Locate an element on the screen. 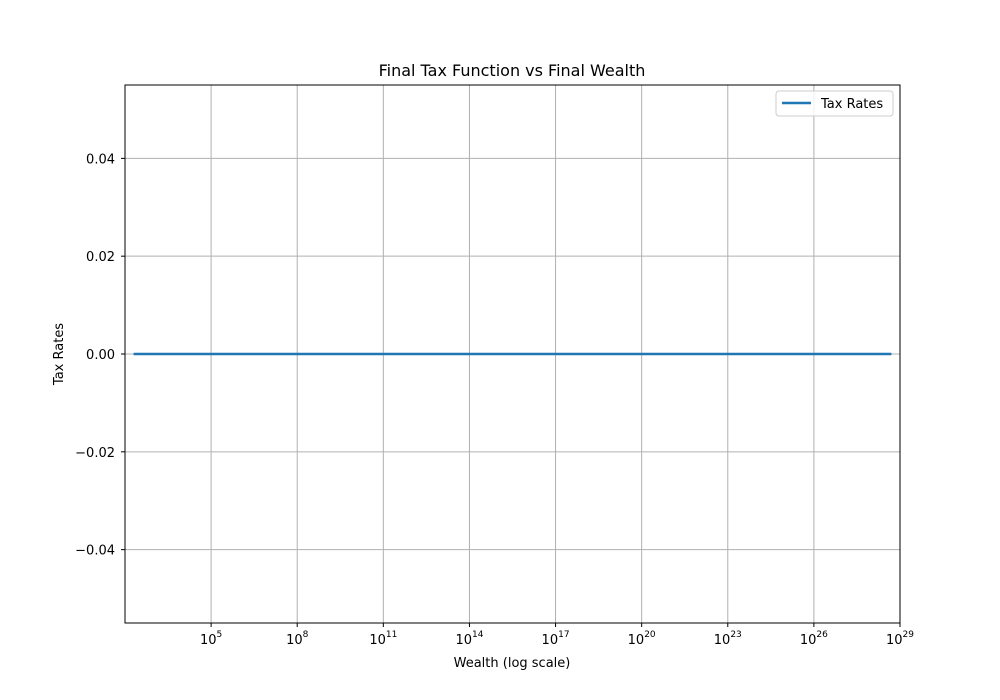  y-tick-label: −0.02 is located at coordinates (95, 453).